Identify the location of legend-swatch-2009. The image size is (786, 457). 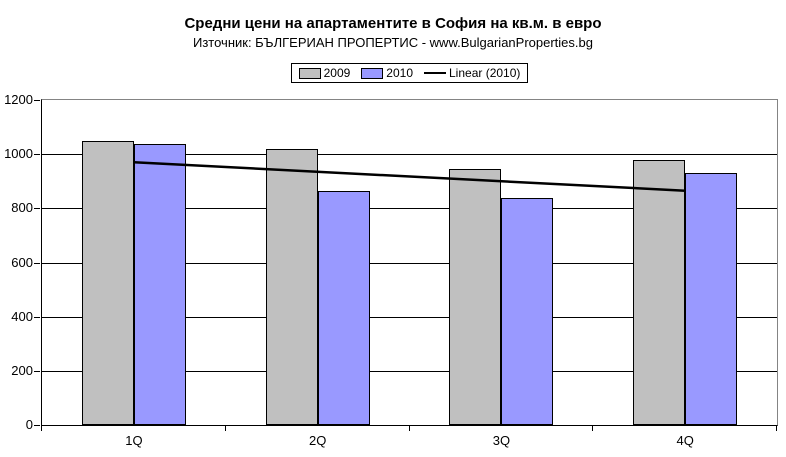
(309, 73).